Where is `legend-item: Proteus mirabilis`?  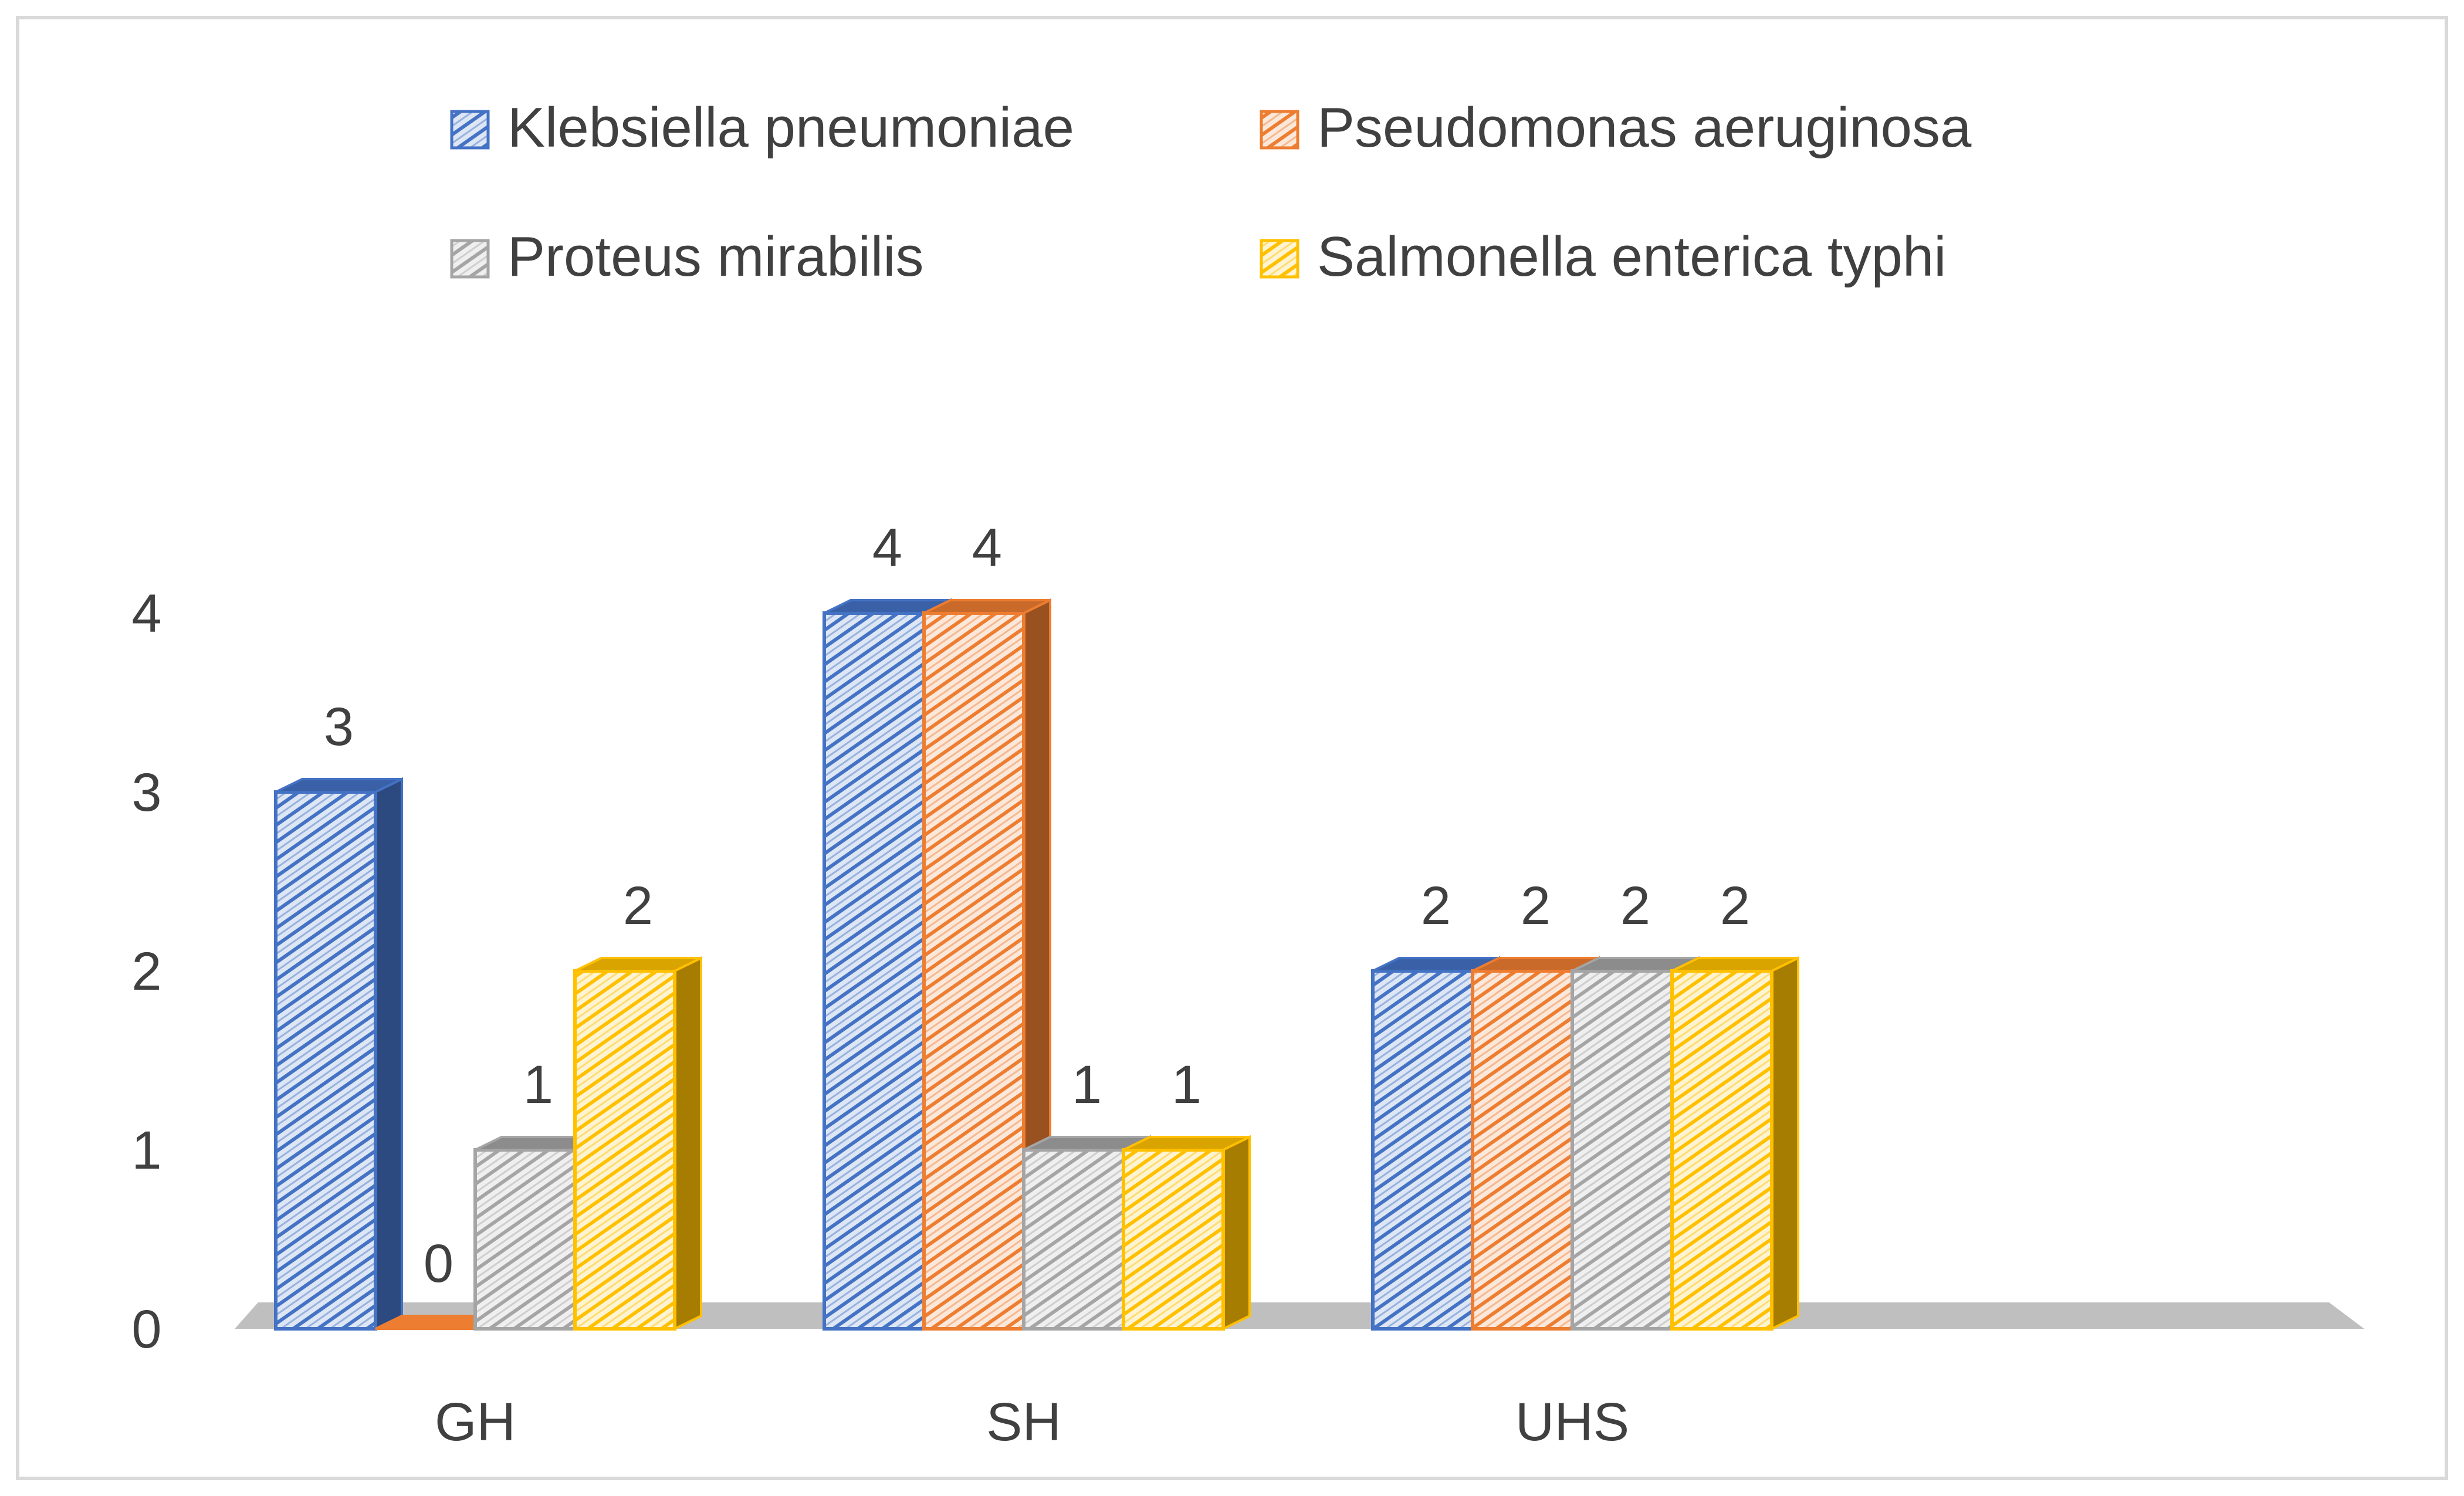 legend-item: Proteus mirabilis is located at coordinates (687, 256).